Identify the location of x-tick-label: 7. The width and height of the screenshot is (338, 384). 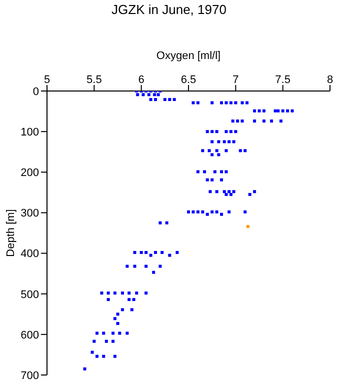
(235, 80).